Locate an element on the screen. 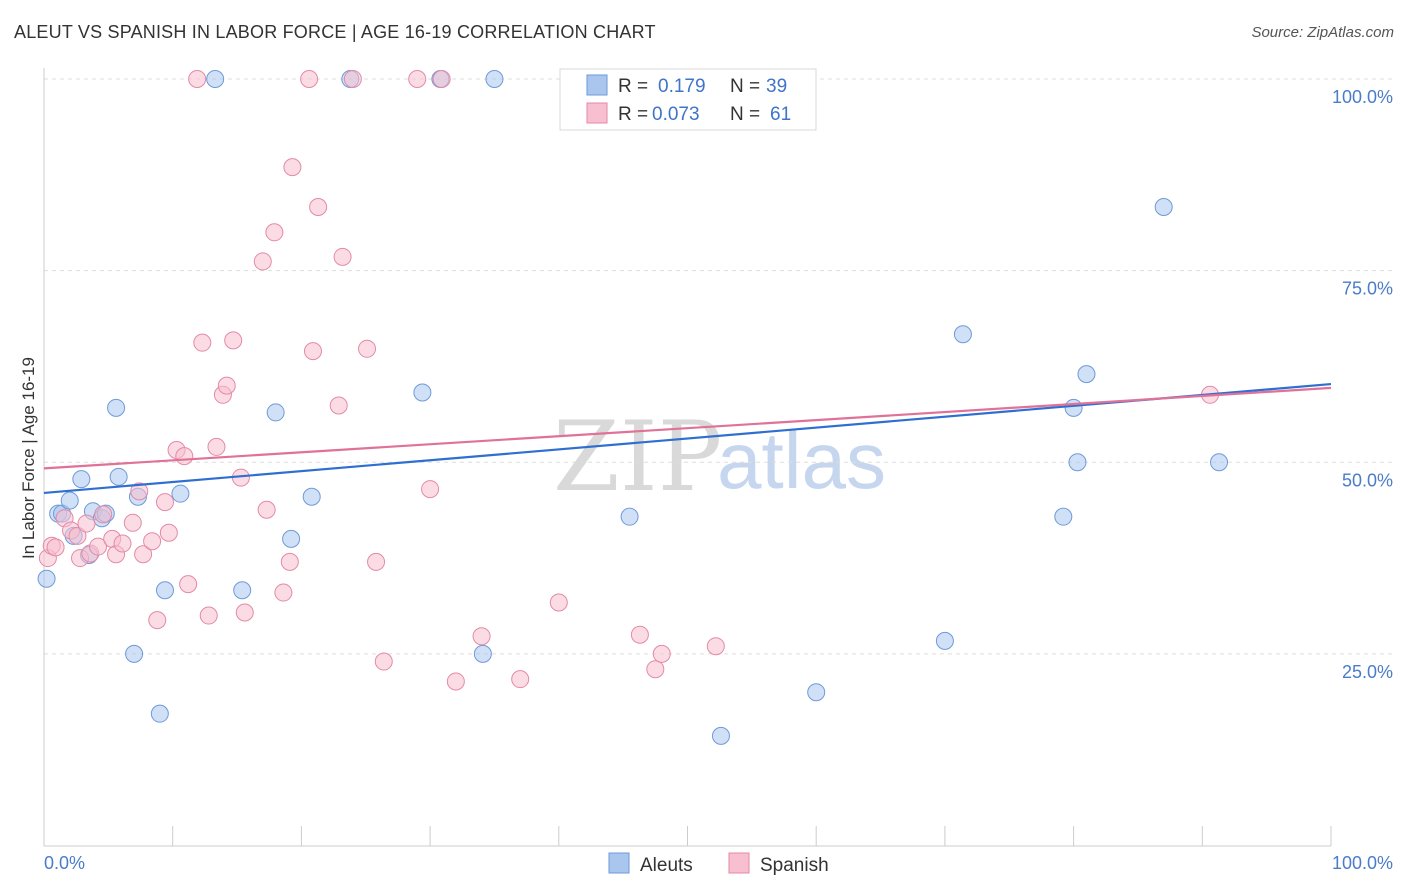 This screenshot has width=1406, height=892. legend-swatch-spanish is located at coordinates (597, 113).